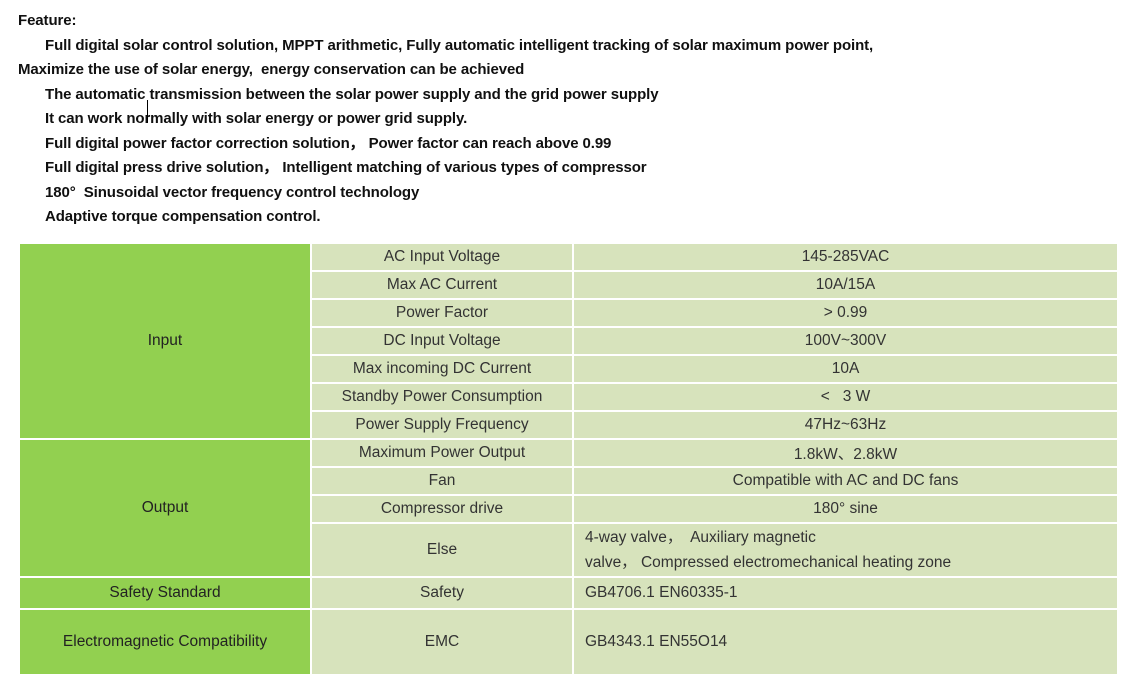  What do you see at coordinates (442, 256) in the screenshot?
I see `param-ac-input-voltage: AC Input Voltage` at bounding box center [442, 256].